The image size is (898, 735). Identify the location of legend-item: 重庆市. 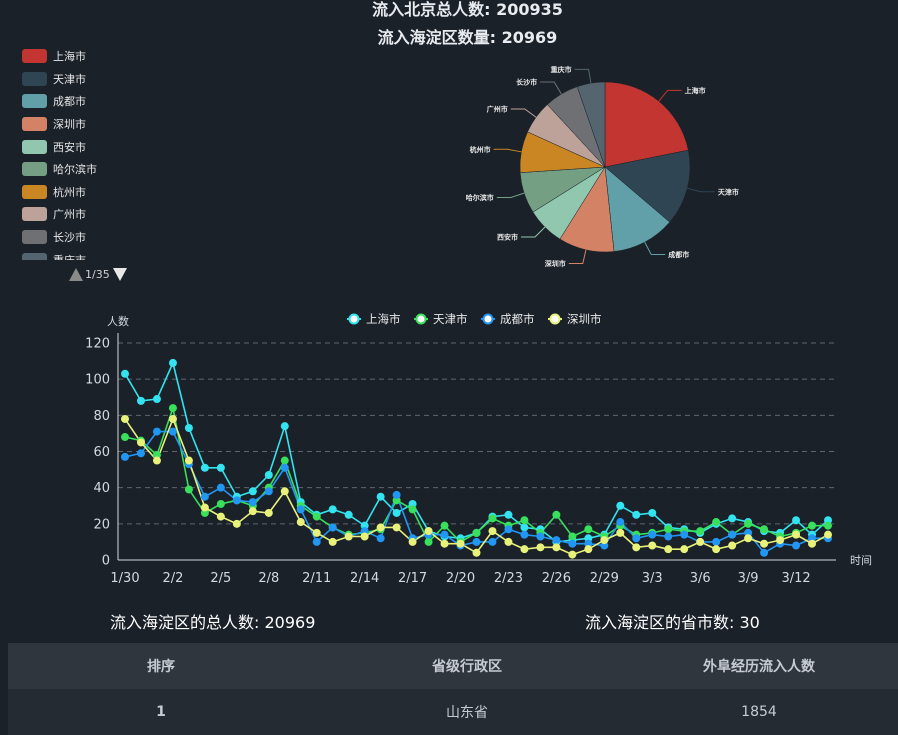
(82, 254).